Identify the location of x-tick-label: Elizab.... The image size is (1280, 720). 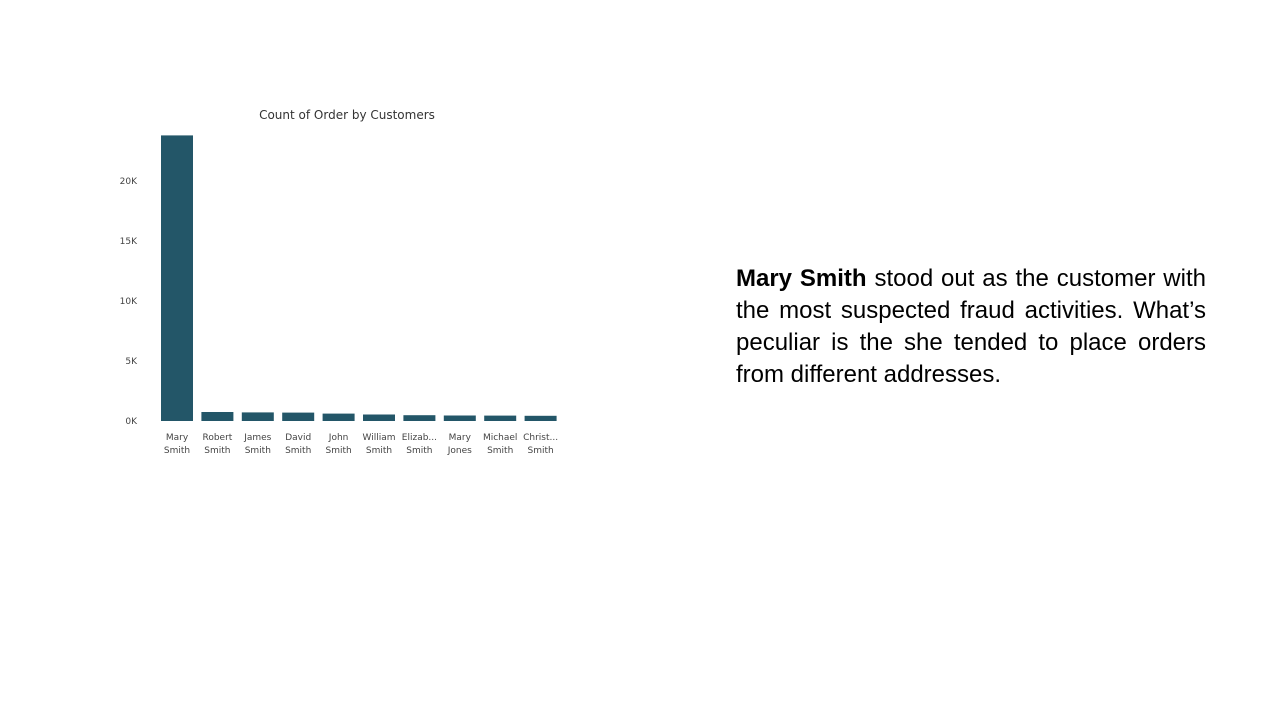
(419, 438).